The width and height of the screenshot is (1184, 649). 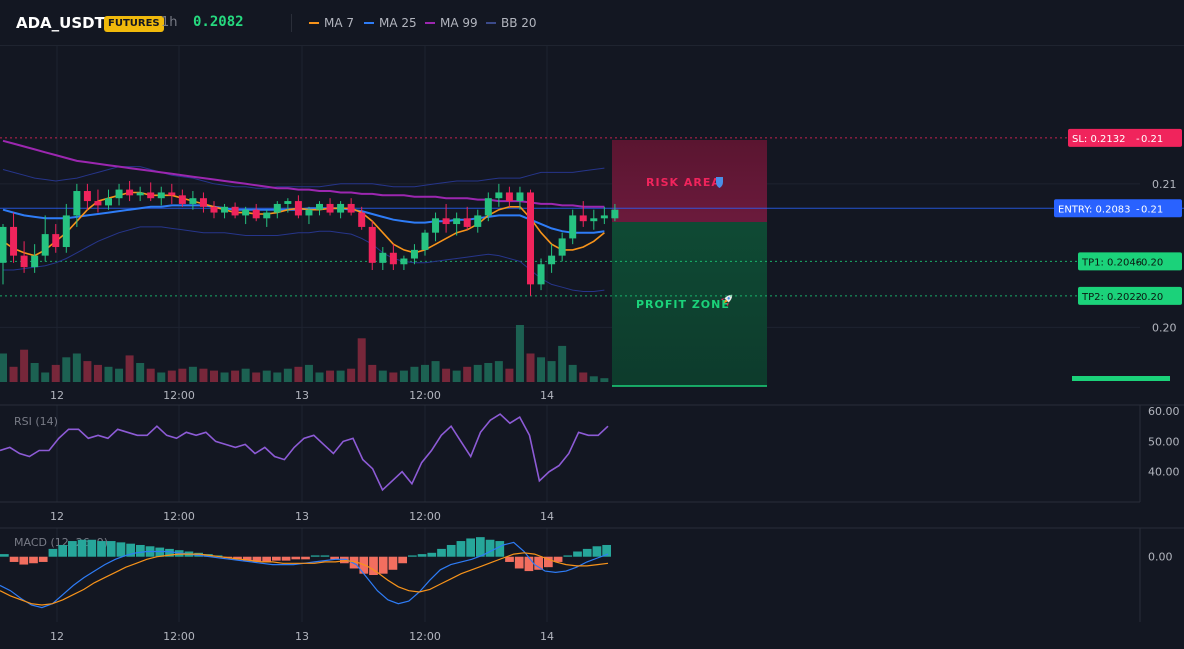 I want to click on legend-ma99: MA 99, so click(x=451, y=23).